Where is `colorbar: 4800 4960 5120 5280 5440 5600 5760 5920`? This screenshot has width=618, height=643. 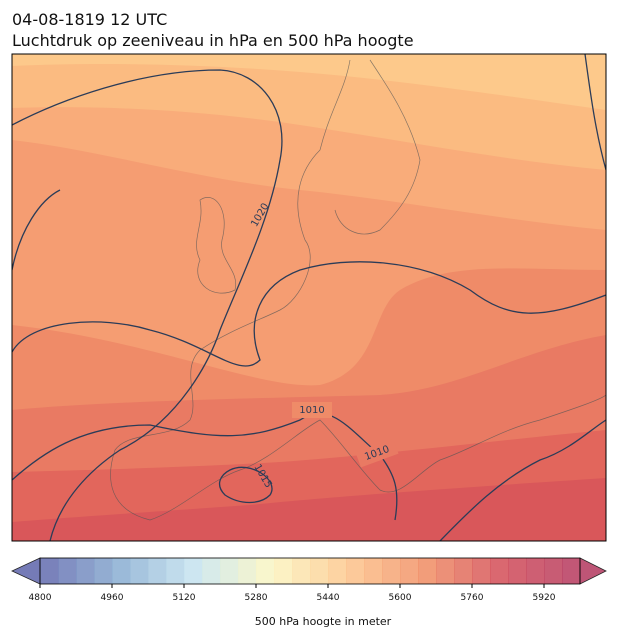 colorbar: 4800 4960 5120 5280 5440 5600 5760 5920 is located at coordinates (309, 580).